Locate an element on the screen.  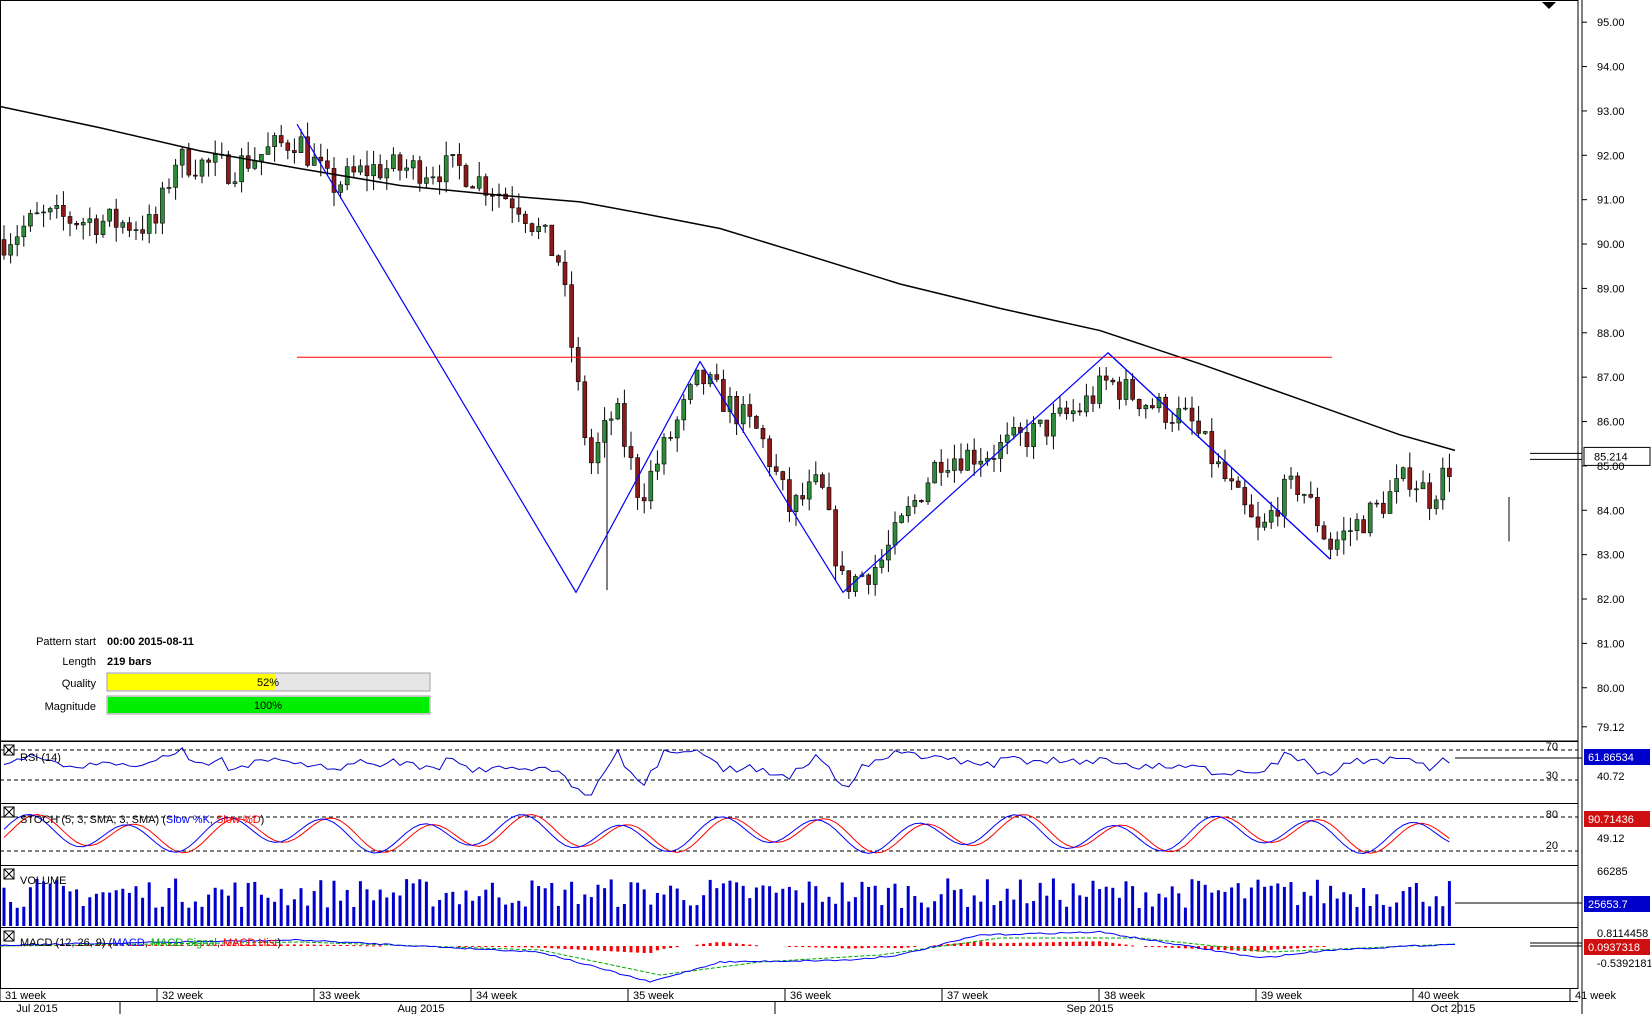
price-tick-label: 92.00 is located at coordinates (1611, 156).